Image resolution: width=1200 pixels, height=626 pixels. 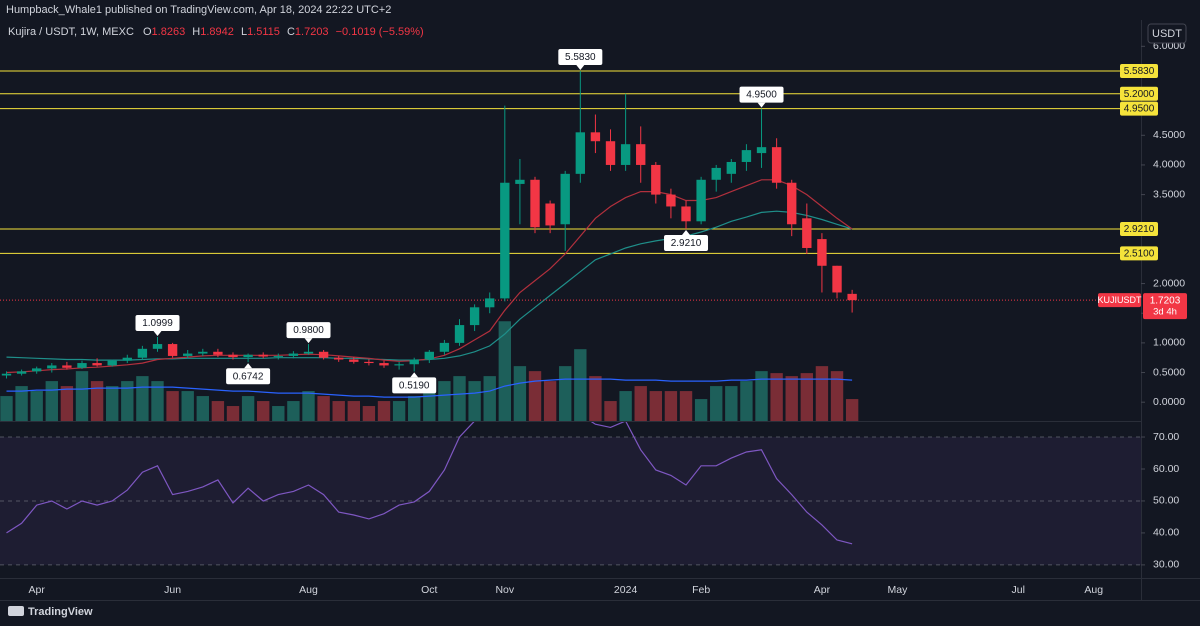 I want to click on last-price-box, so click(x=1165, y=306).